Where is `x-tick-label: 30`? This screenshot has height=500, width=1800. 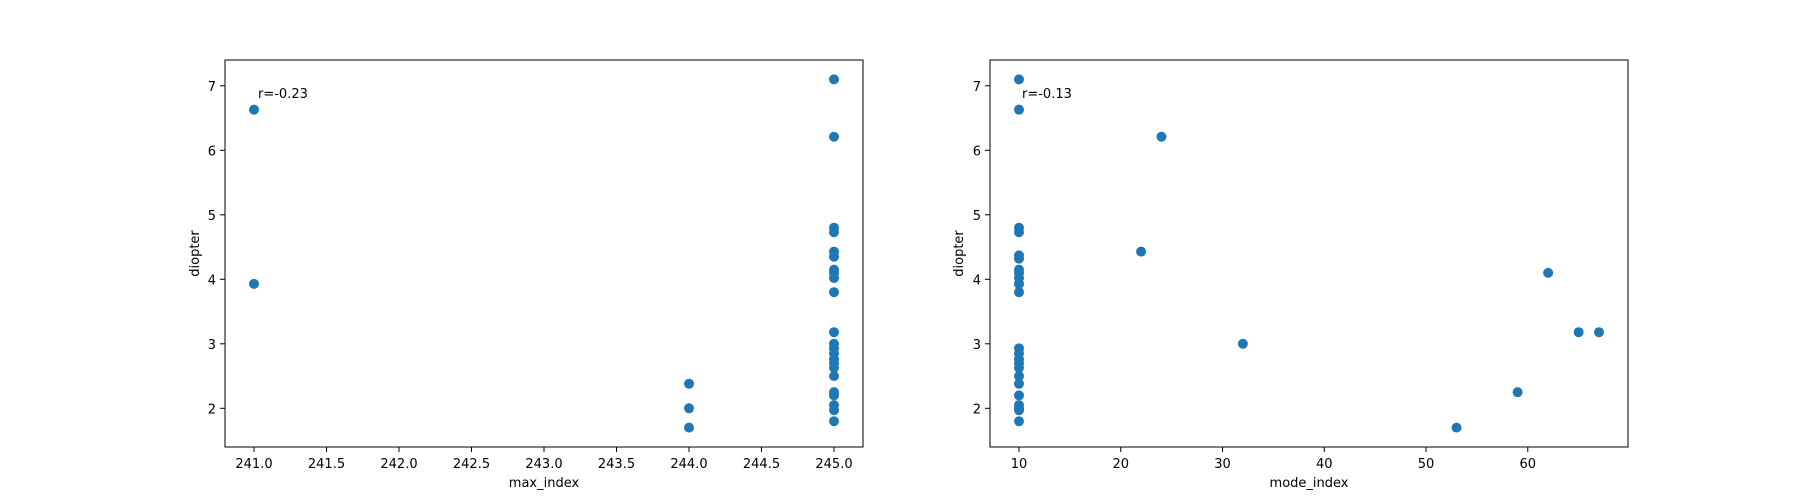 x-tick-label: 30 is located at coordinates (1222, 464).